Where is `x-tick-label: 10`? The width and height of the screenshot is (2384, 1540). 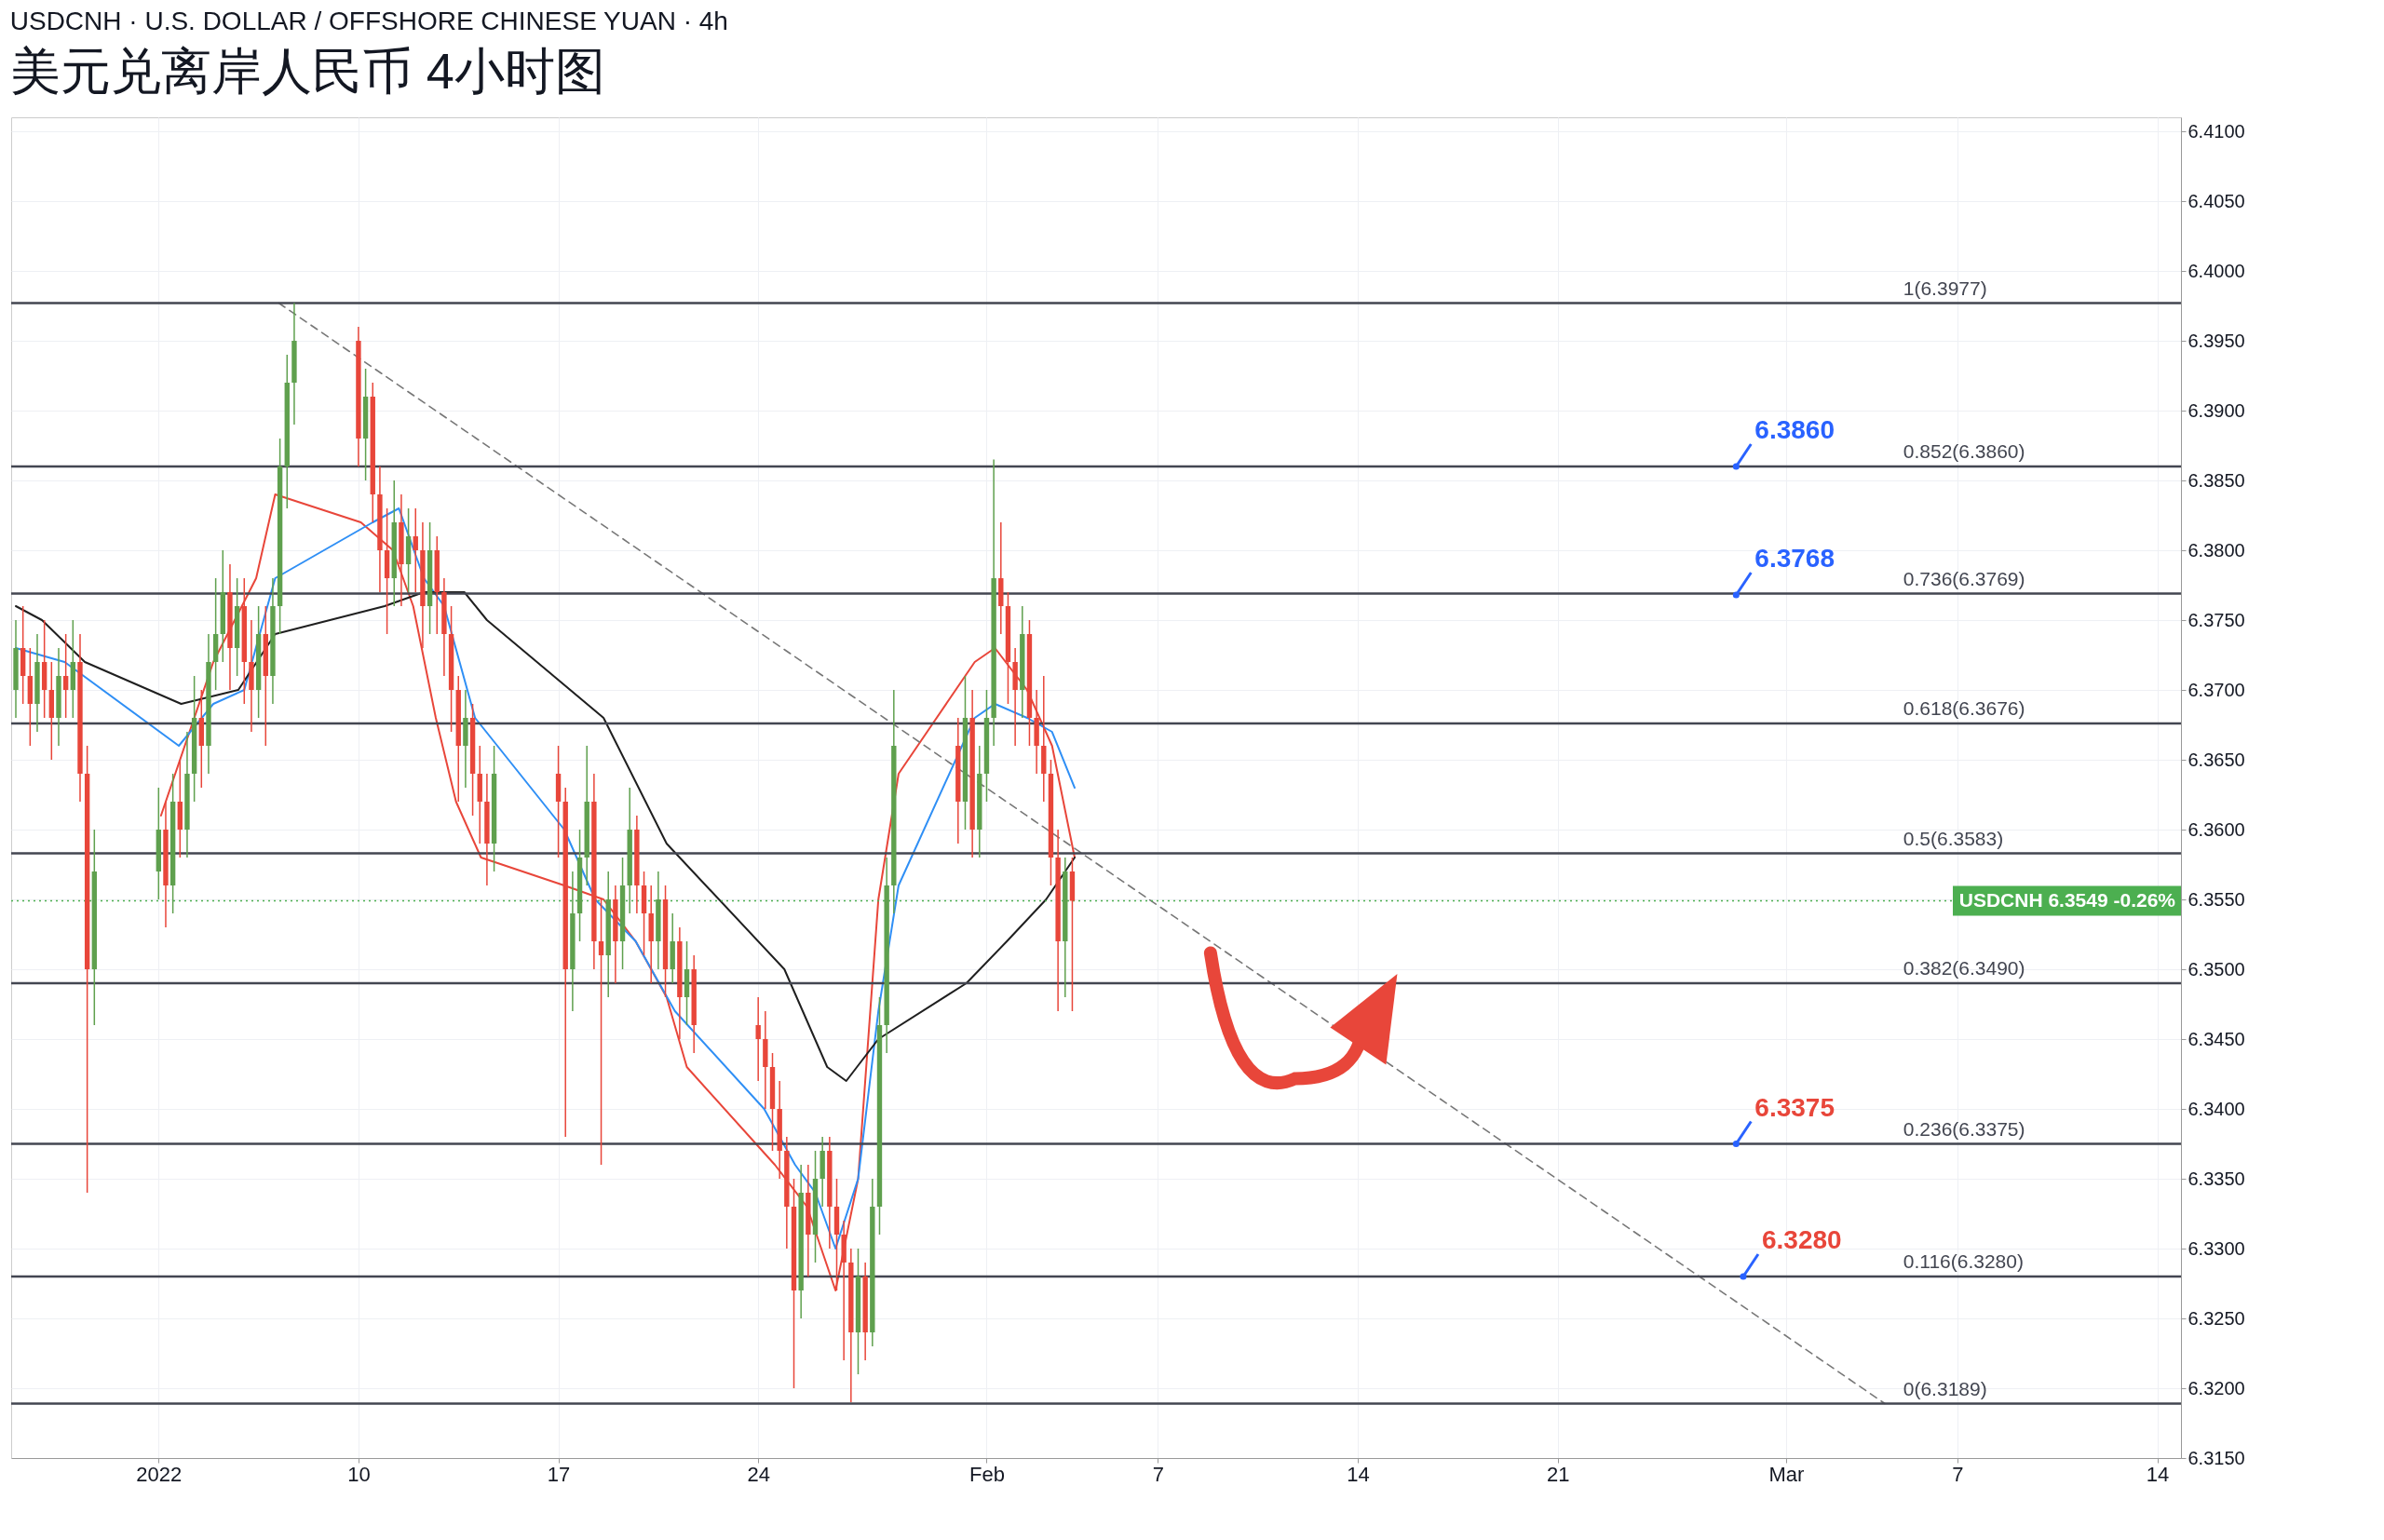 x-tick-label: 10 is located at coordinates (359, 1474).